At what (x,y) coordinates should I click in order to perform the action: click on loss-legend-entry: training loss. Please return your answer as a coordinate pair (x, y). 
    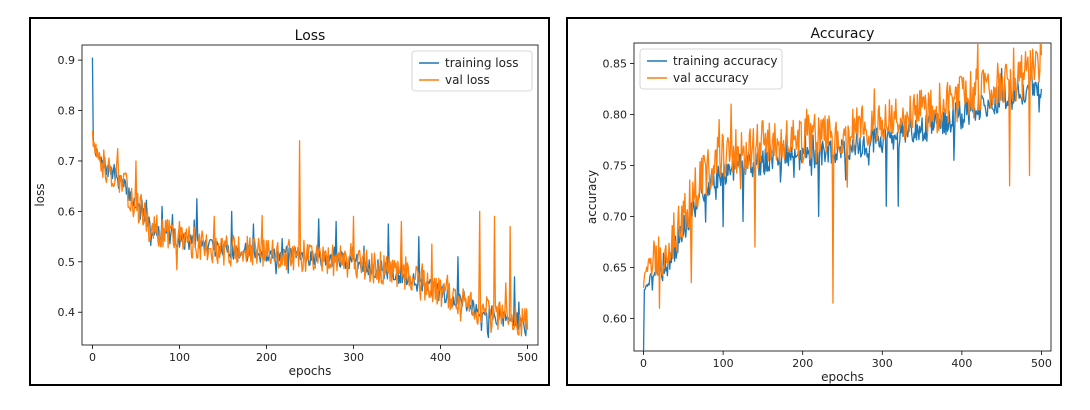
    Looking at the image, I should click on (481, 63).